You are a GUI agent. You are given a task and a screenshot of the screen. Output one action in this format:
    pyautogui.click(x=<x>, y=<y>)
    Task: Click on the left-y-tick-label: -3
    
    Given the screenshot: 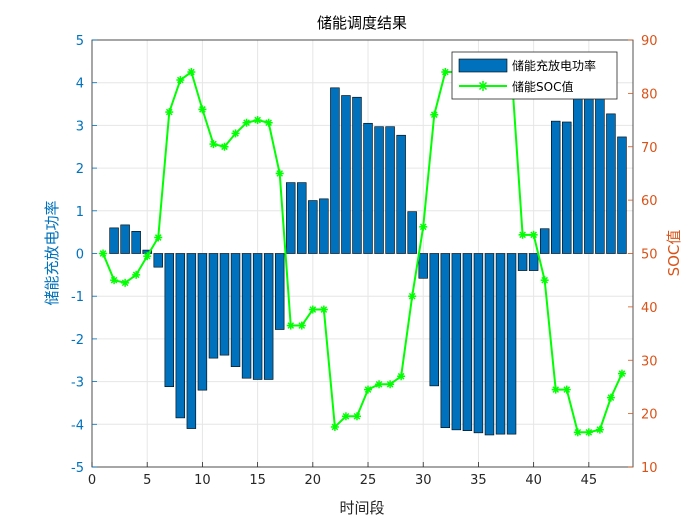 What is the action you would take?
    pyautogui.click(x=77, y=383)
    